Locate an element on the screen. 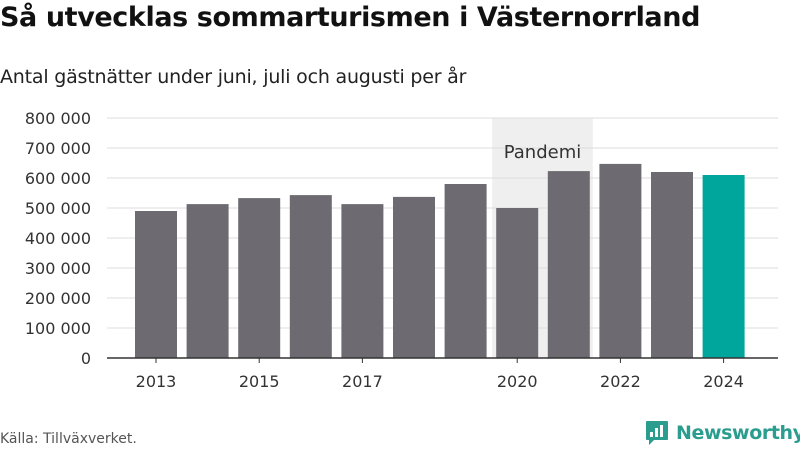  bar-2015 is located at coordinates (259, 278).